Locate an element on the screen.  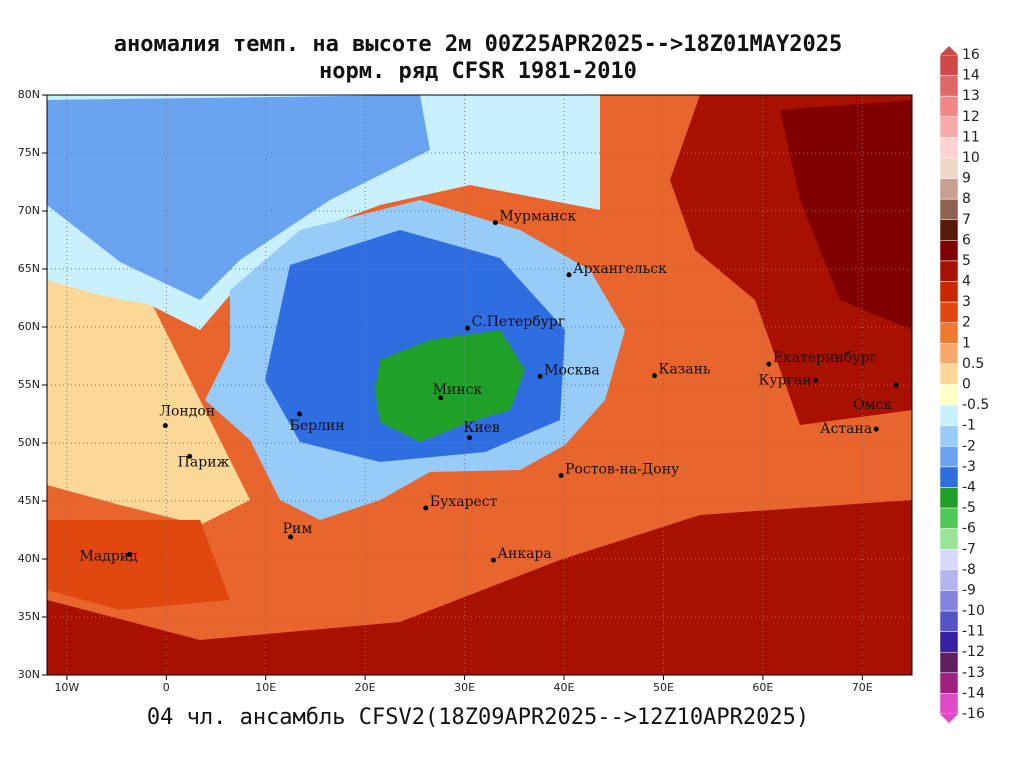
colorbar-label: 16 is located at coordinates (971, 55).